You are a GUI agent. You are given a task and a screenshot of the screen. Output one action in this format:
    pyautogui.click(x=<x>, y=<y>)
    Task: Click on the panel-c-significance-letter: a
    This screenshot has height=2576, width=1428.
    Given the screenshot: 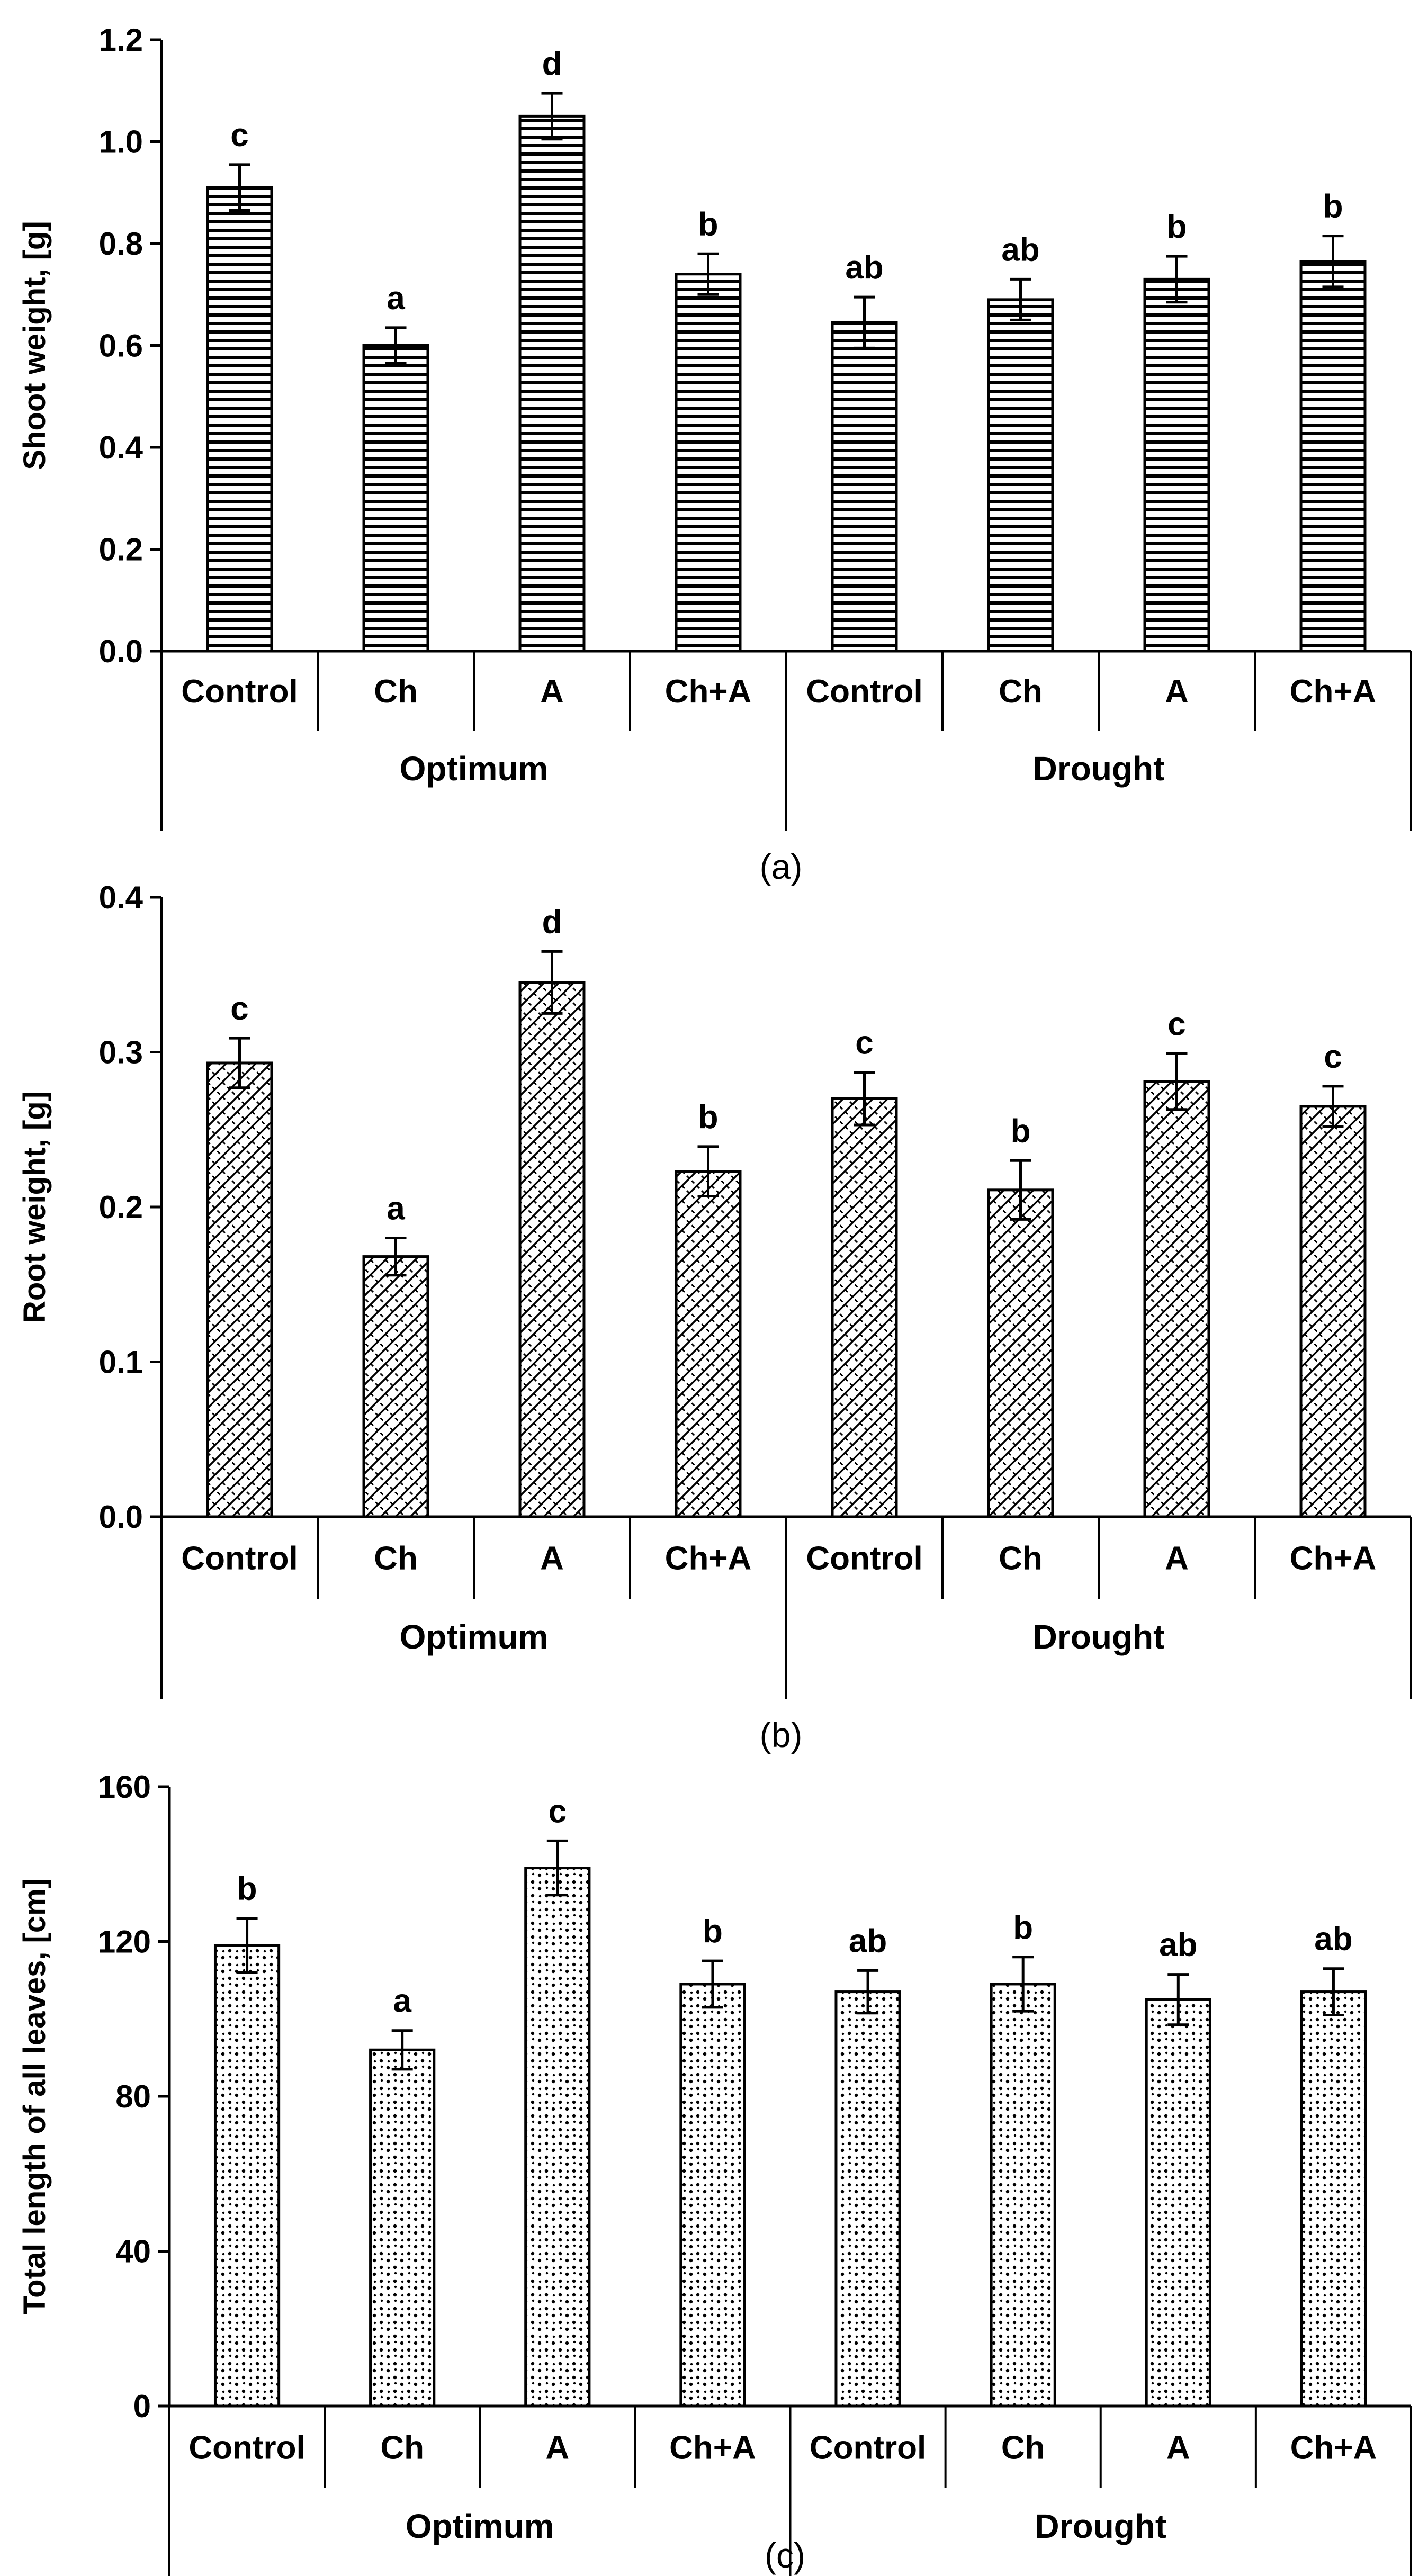 What is the action you would take?
    pyautogui.click(x=402, y=2002)
    